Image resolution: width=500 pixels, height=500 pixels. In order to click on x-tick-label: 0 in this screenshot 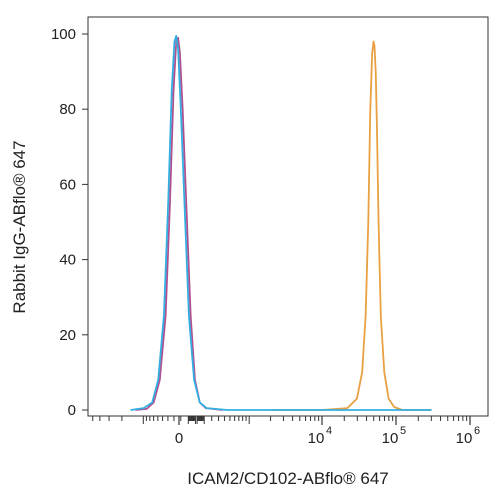, I will do `click(179, 438)`.